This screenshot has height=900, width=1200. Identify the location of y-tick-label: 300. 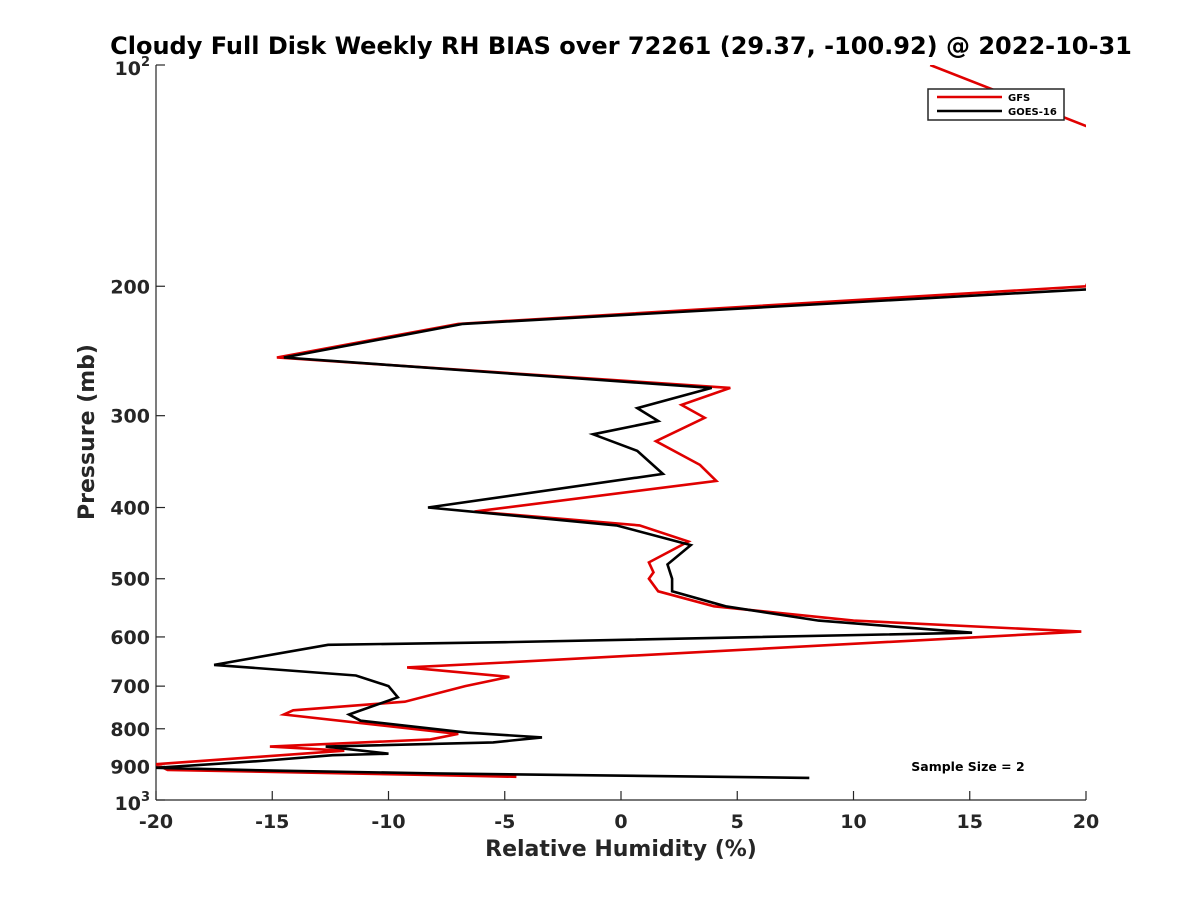
(130, 417).